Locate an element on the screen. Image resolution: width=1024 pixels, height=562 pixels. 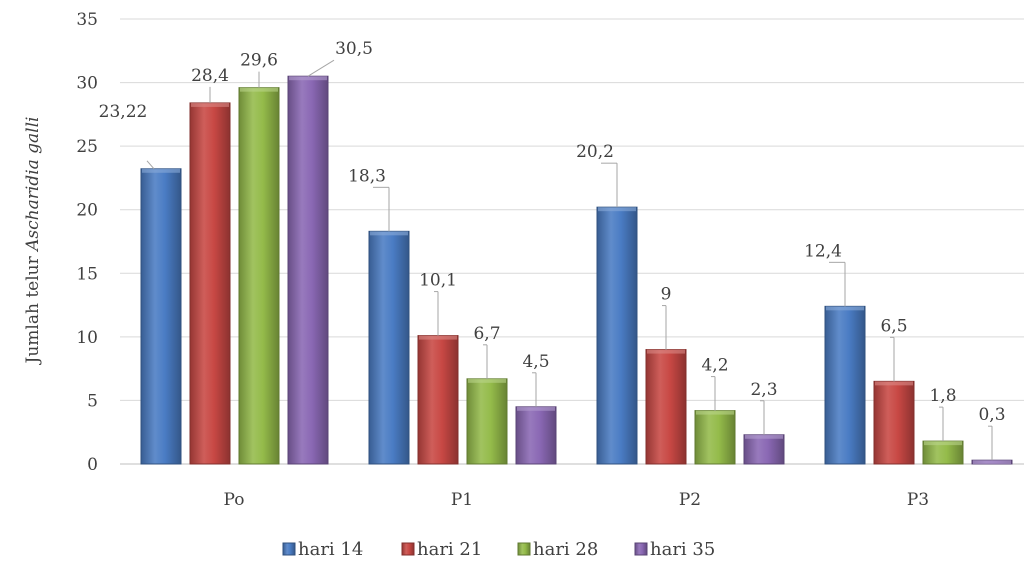
y-tick-label: 5 is located at coordinates (92, 401).